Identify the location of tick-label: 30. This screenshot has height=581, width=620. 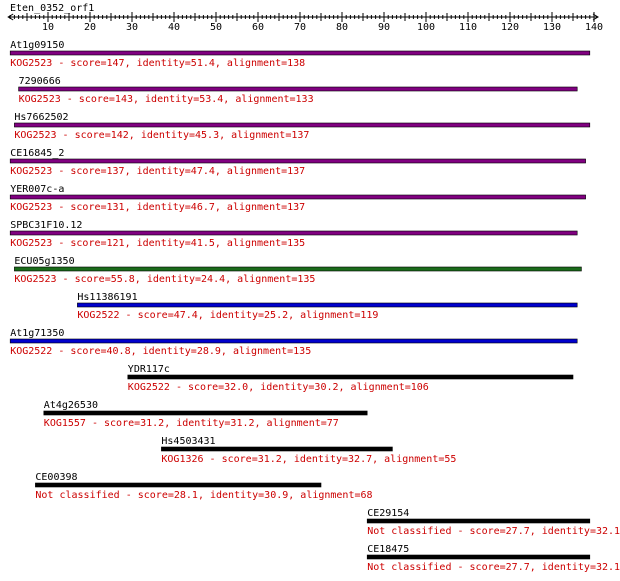
(132, 27).